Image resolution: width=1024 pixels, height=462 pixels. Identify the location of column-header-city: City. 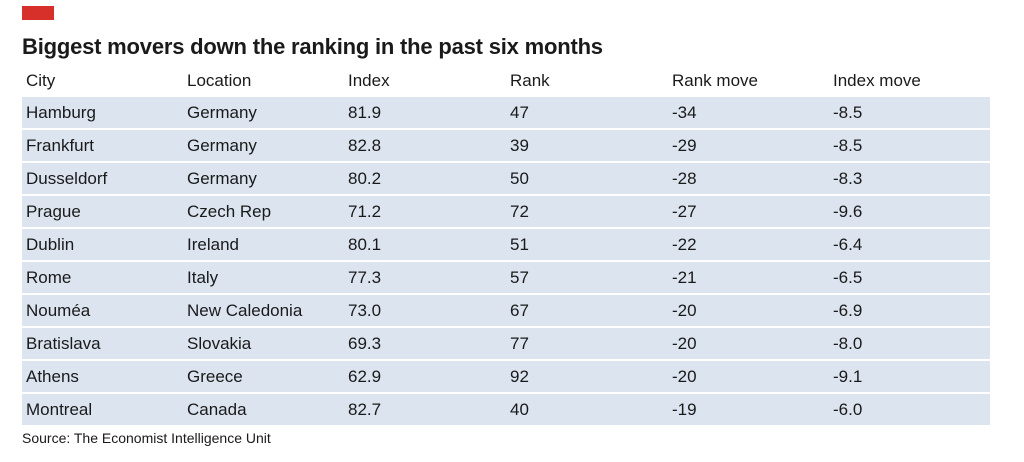
(41, 80).